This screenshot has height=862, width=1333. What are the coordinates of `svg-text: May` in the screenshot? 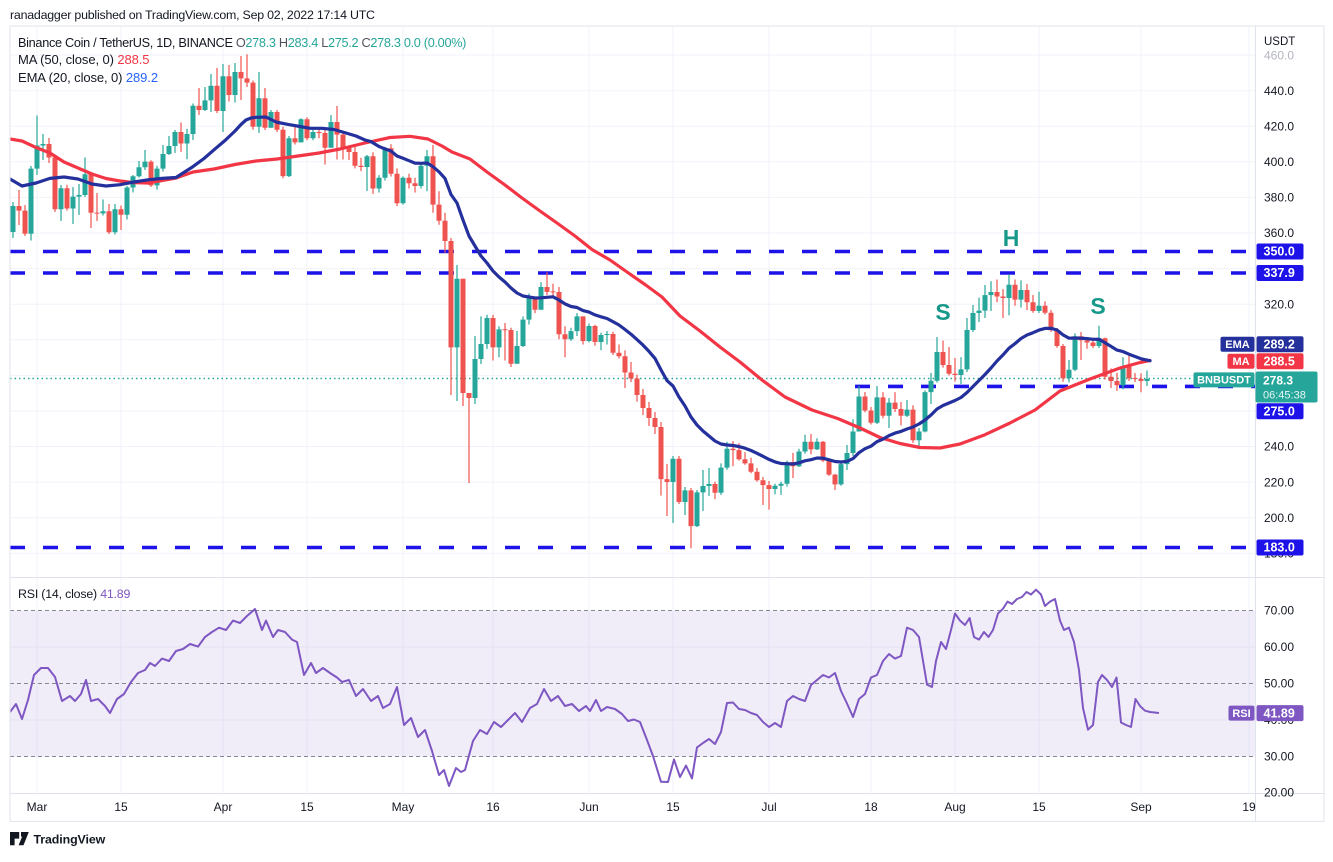 It's located at (403, 807).